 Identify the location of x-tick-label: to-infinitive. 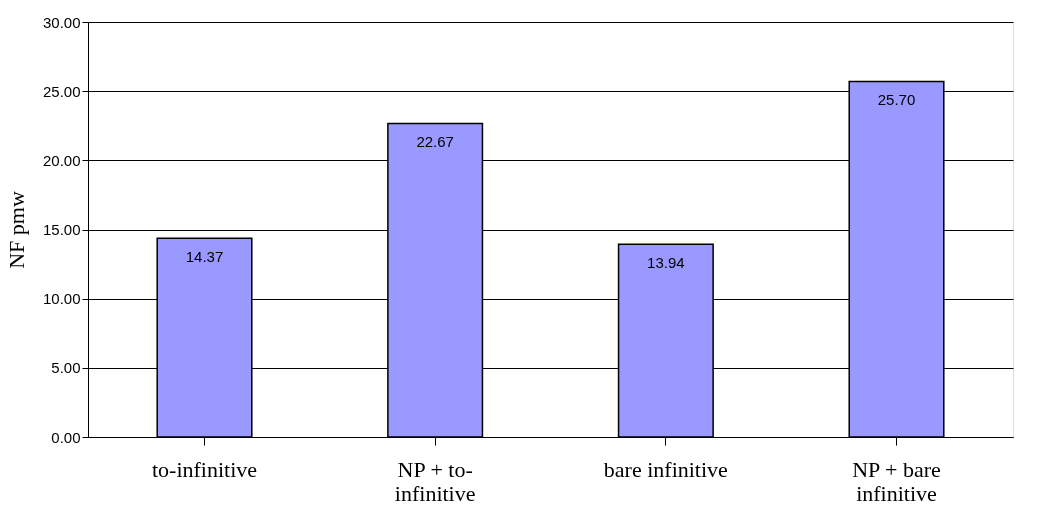
(204, 469).